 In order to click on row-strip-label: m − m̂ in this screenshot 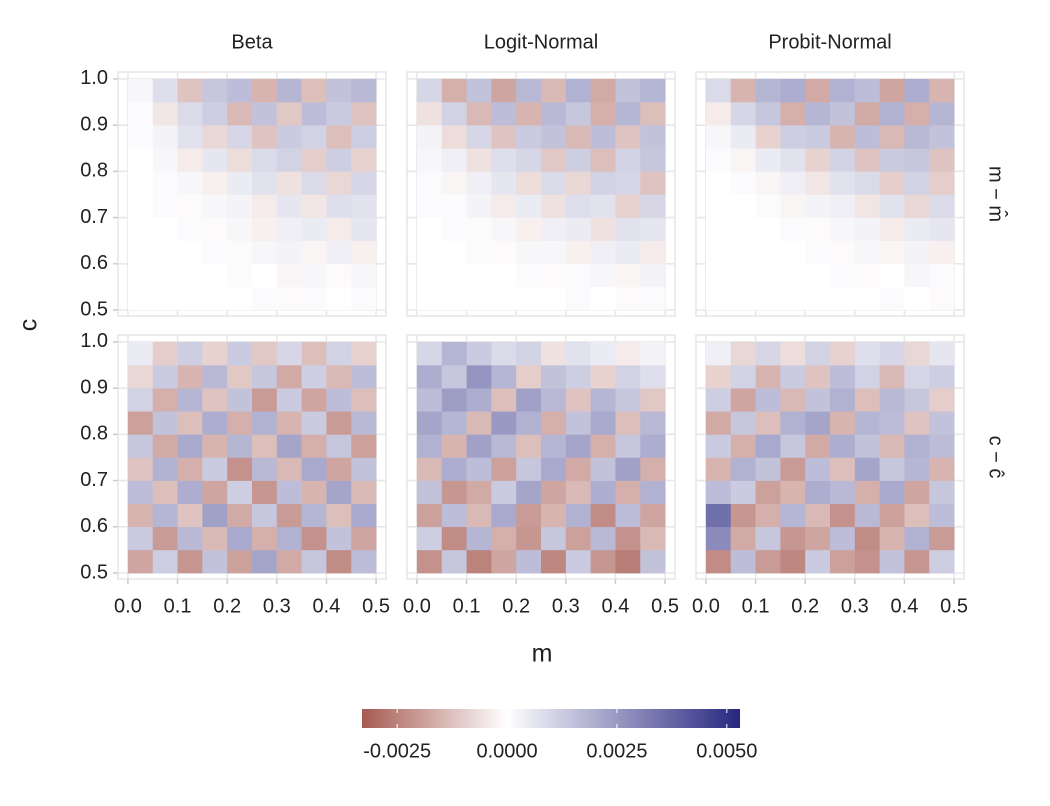, I will do `click(996, 194)`.